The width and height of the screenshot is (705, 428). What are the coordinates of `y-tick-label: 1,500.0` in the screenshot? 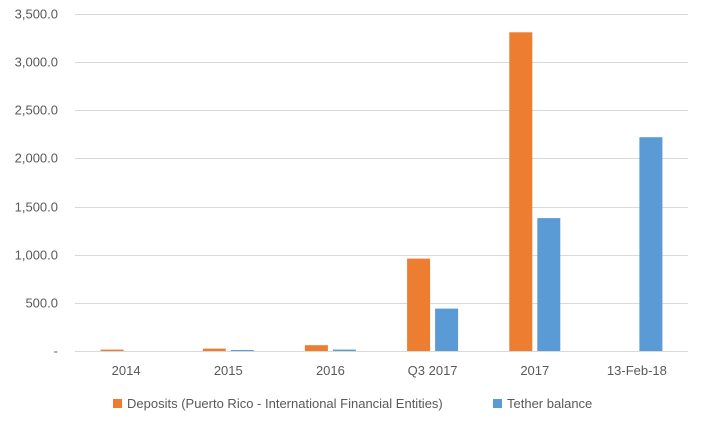 It's located at (36, 207).